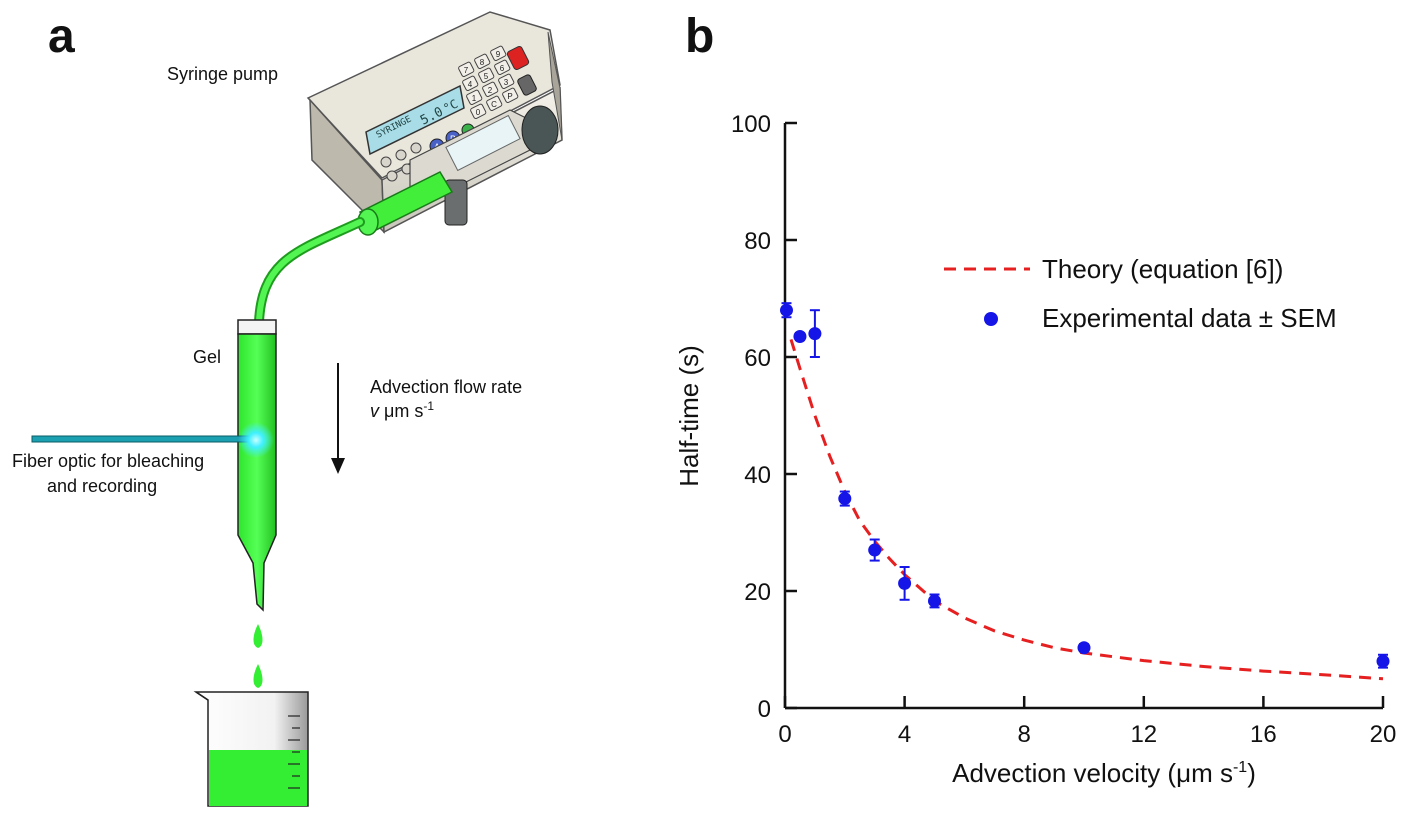  Describe the element at coordinates (764, 709) in the screenshot. I see `y-tick-label: 0` at that location.